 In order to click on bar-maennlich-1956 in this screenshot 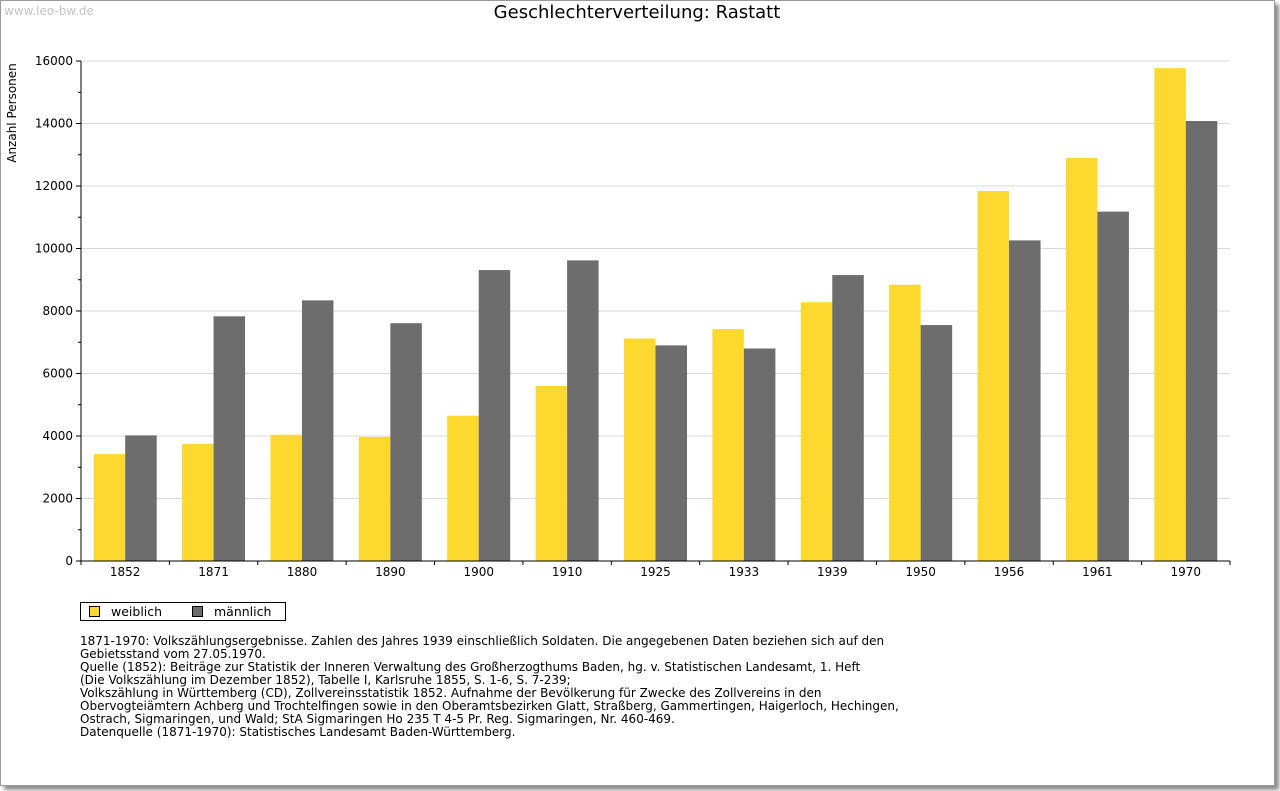, I will do `click(1025, 400)`.